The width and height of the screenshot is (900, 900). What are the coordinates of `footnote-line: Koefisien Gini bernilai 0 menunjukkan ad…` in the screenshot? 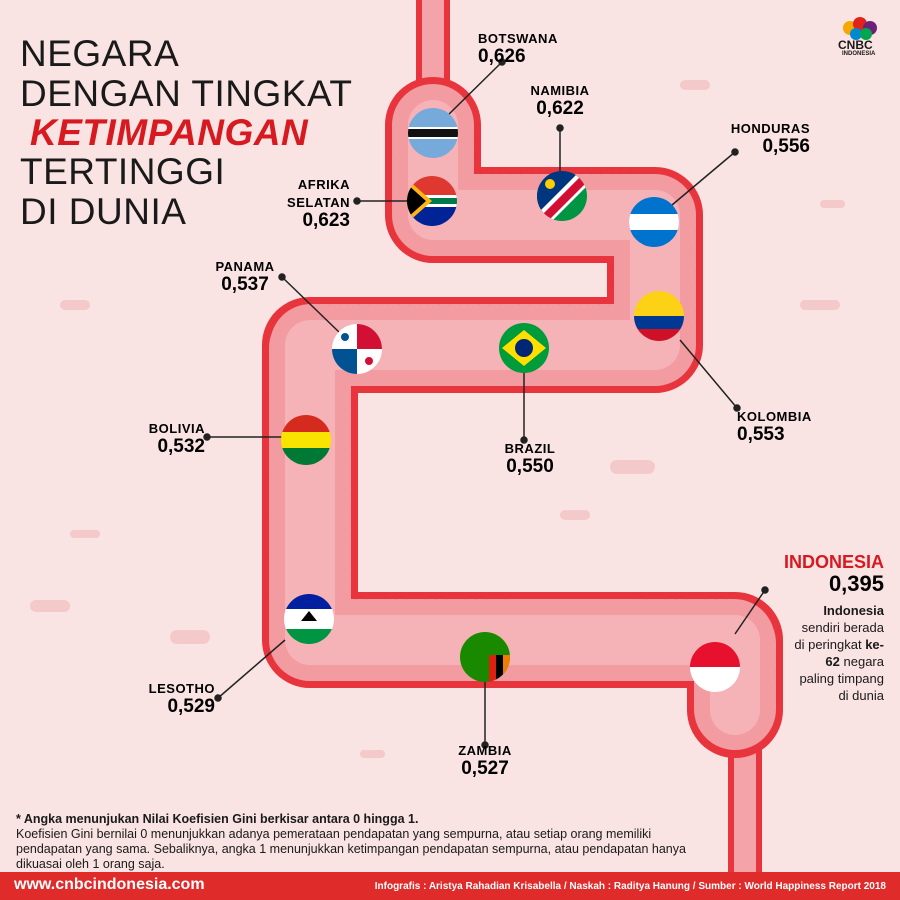 It's located at (351, 849).